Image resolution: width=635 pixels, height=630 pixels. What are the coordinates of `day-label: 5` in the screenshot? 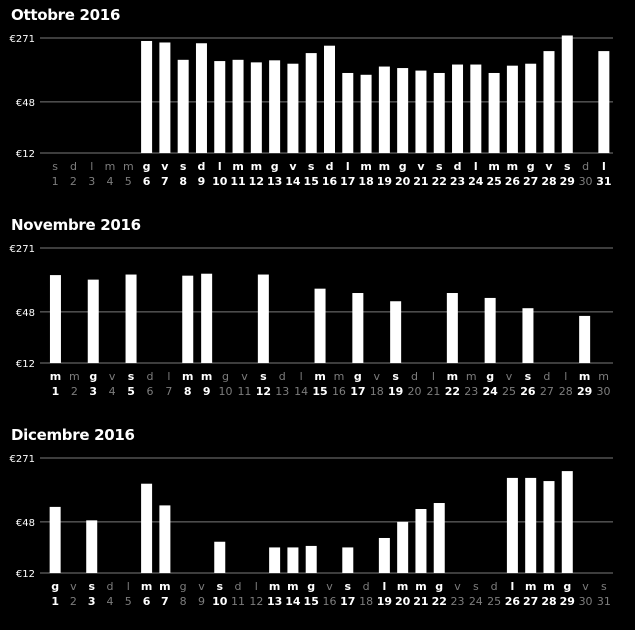 It's located at (128, 181).